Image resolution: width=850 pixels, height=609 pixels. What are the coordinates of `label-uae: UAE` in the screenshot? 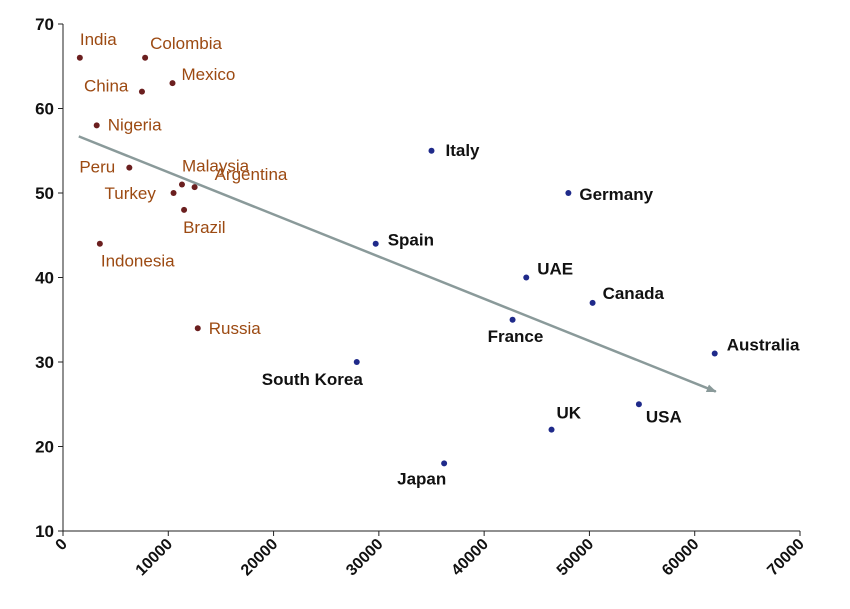 It's located at (555, 269).